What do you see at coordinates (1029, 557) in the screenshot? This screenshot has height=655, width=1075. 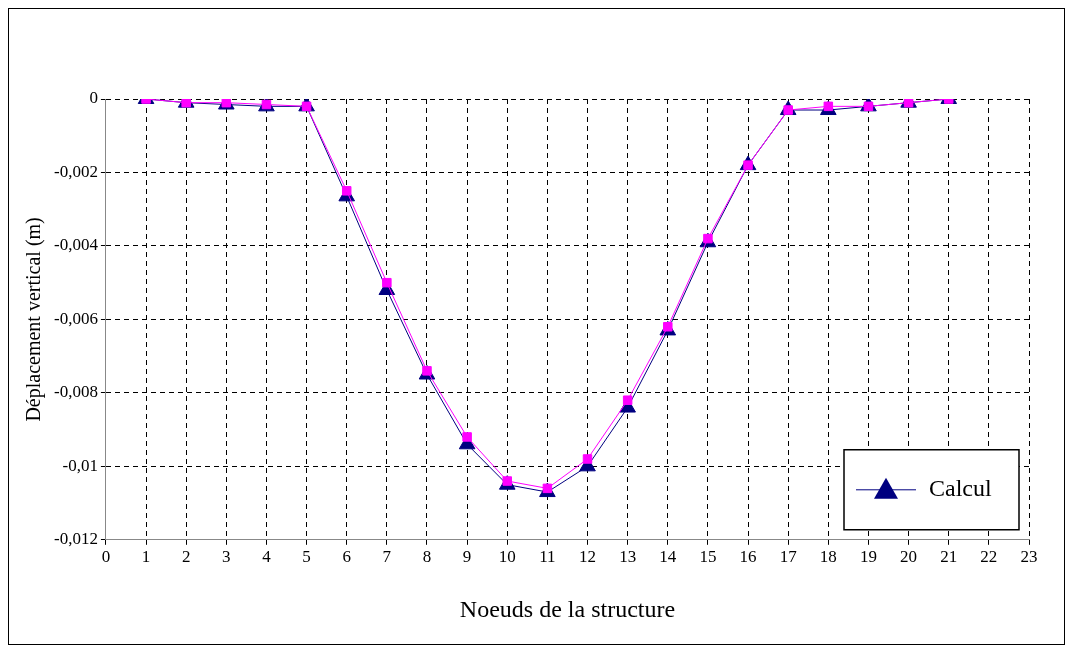 I see `x-tick-label: 23` at bounding box center [1029, 557].